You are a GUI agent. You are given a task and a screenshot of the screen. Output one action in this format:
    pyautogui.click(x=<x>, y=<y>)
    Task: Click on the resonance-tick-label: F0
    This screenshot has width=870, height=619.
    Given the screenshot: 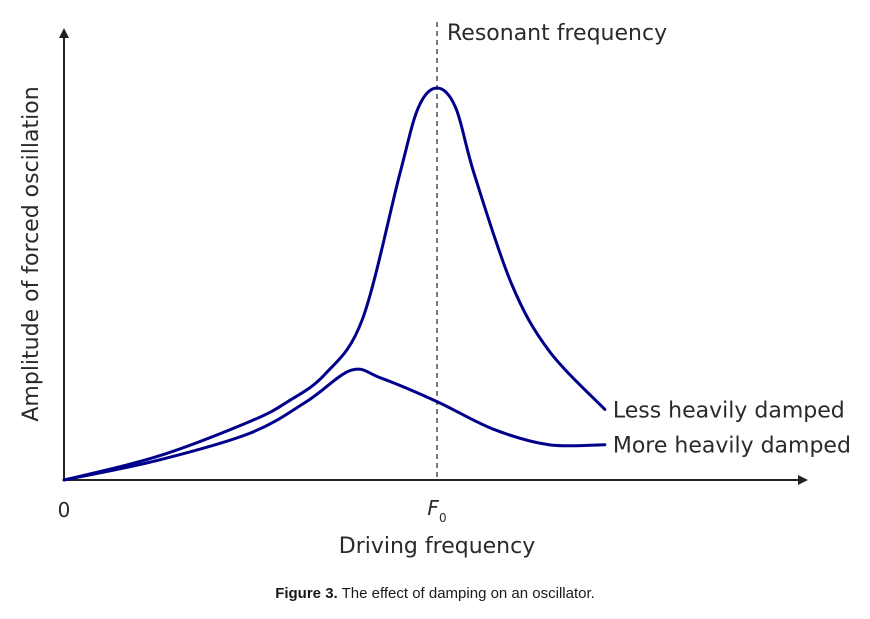 What is the action you would take?
    pyautogui.click(x=436, y=510)
    